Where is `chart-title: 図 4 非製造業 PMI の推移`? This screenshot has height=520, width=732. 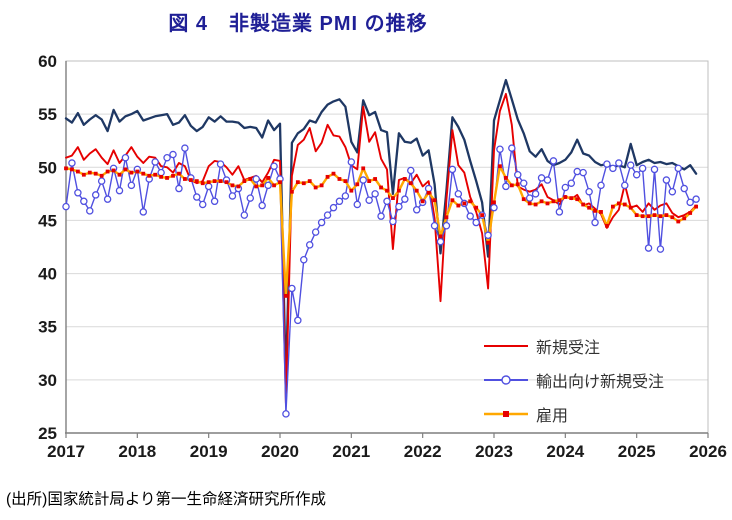 chart-title: 図 4 非製造業 PMI の推移 is located at coordinates (298, 24).